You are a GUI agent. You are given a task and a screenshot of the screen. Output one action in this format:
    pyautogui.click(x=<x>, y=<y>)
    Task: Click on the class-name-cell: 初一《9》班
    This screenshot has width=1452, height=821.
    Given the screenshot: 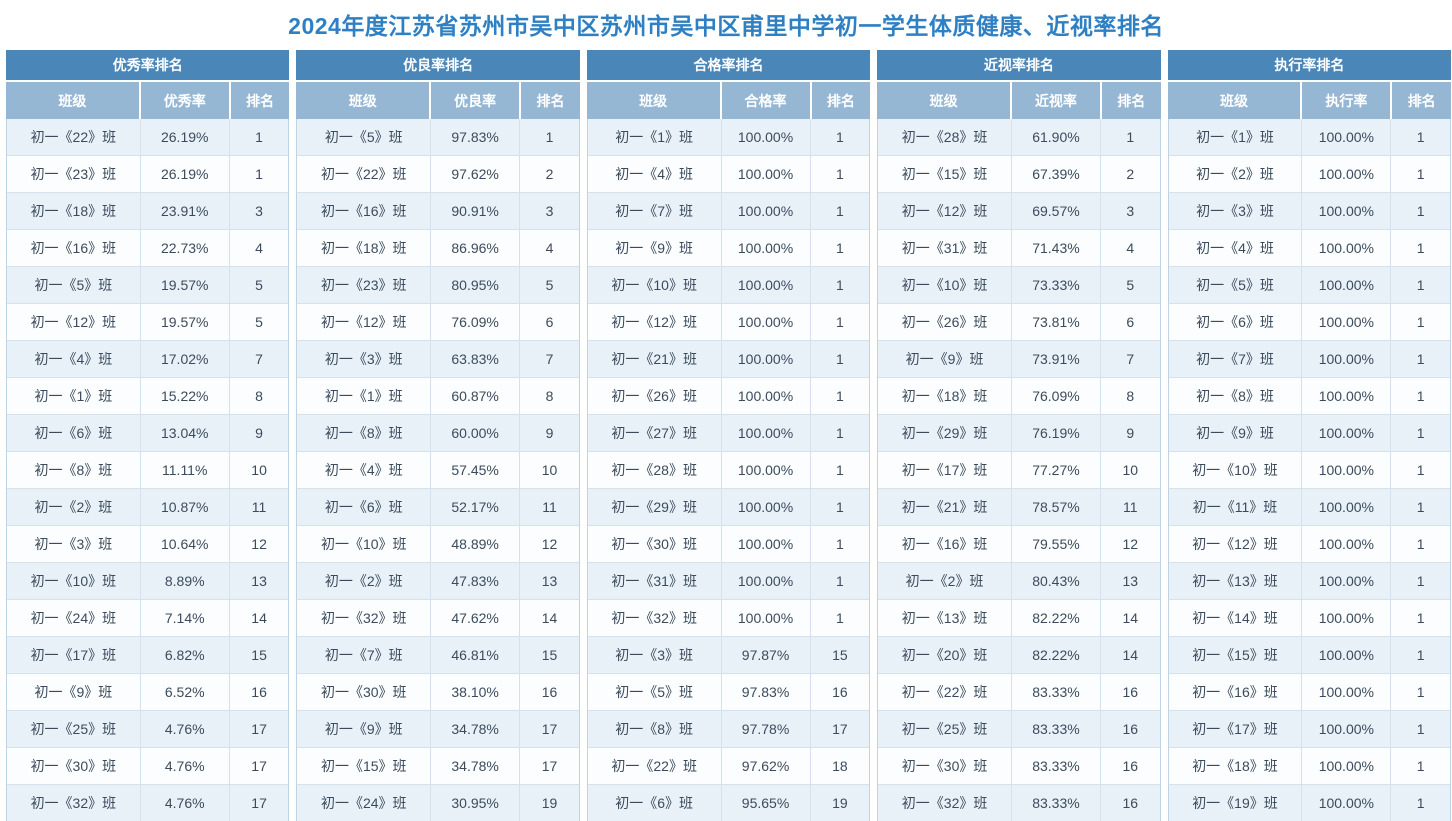 What is the action you would take?
    pyautogui.click(x=654, y=248)
    